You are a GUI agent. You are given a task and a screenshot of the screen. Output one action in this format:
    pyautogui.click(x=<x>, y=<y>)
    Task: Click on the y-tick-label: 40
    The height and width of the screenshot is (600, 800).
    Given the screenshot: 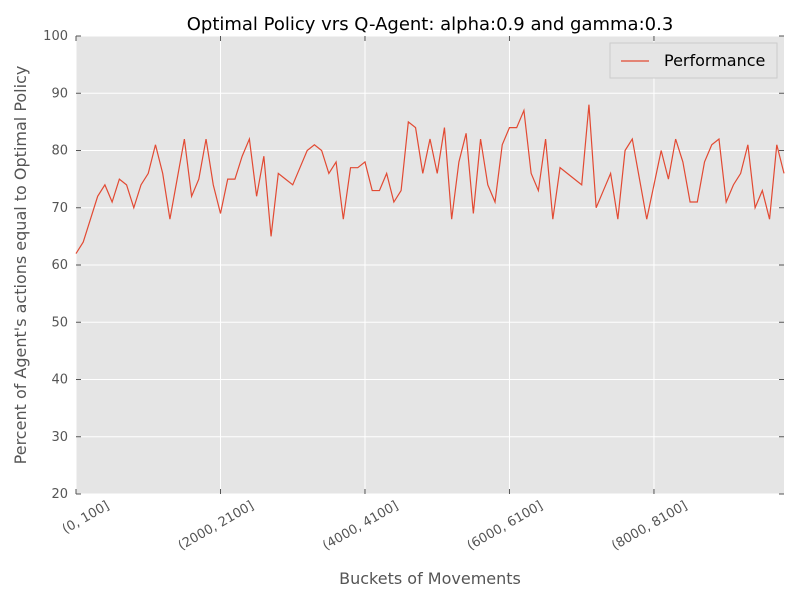 What is the action you would take?
    pyautogui.click(x=59, y=380)
    